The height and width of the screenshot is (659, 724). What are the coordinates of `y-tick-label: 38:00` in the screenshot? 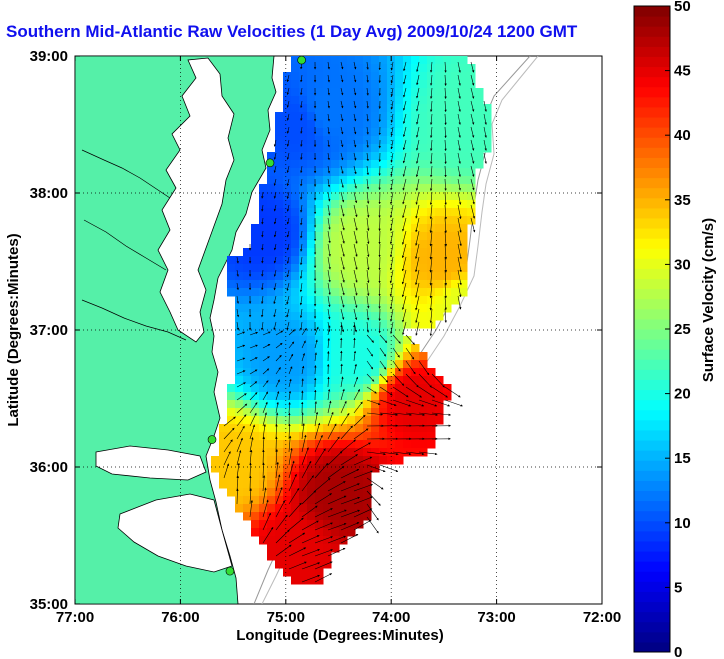 It's located at (49, 193).